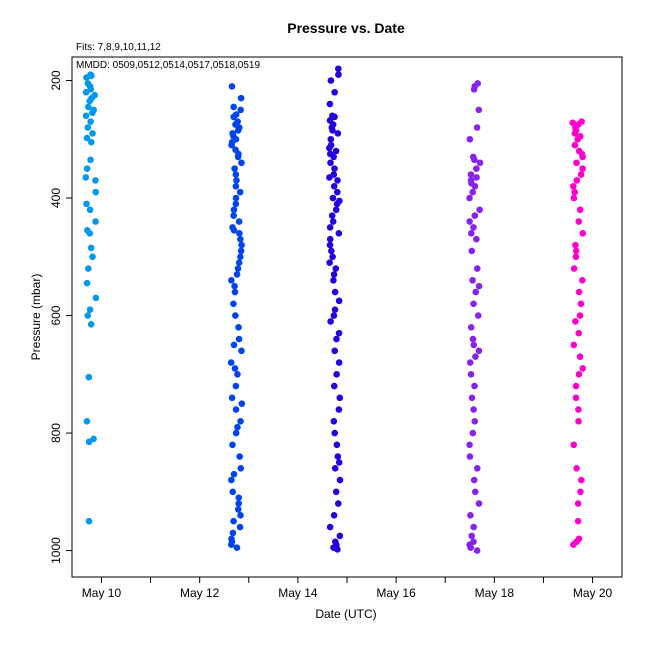 The width and height of the screenshot is (650, 650). I want to click on y-tick-label: 600, so click(56, 315).